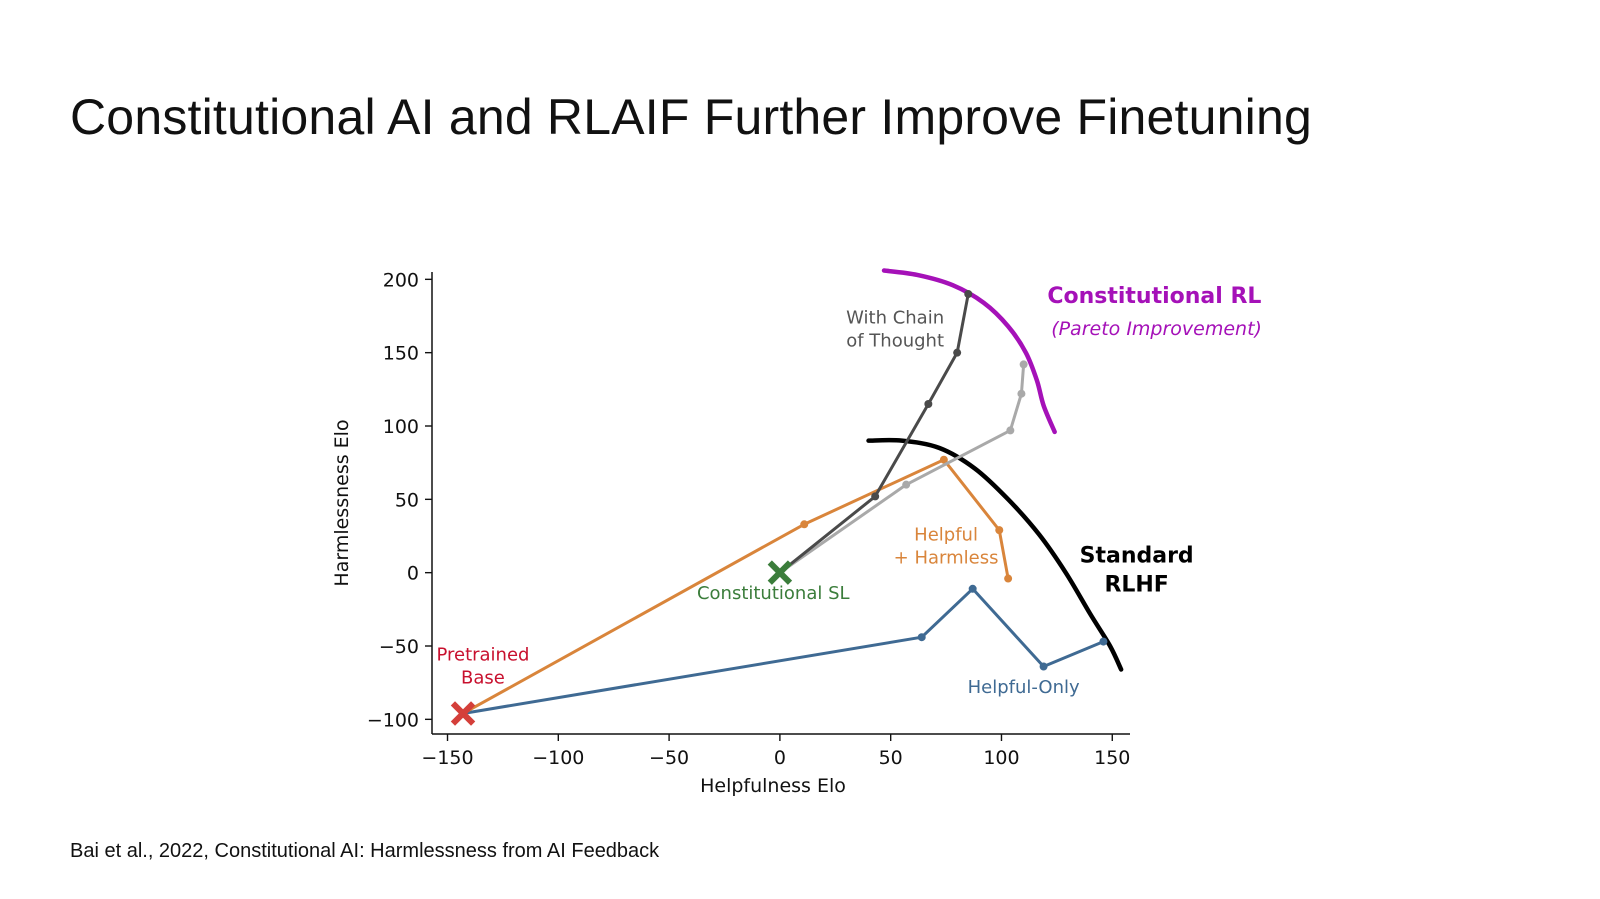  Describe the element at coordinates (483, 678) in the screenshot. I see `annotation-line: Base` at that location.